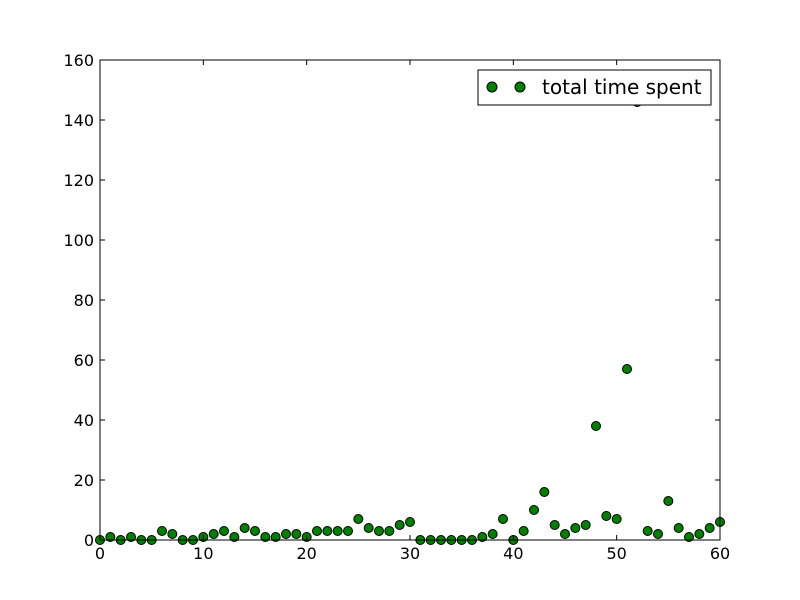 The image size is (800, 600). I want to click on legend: total time spent, so click(594, 87).